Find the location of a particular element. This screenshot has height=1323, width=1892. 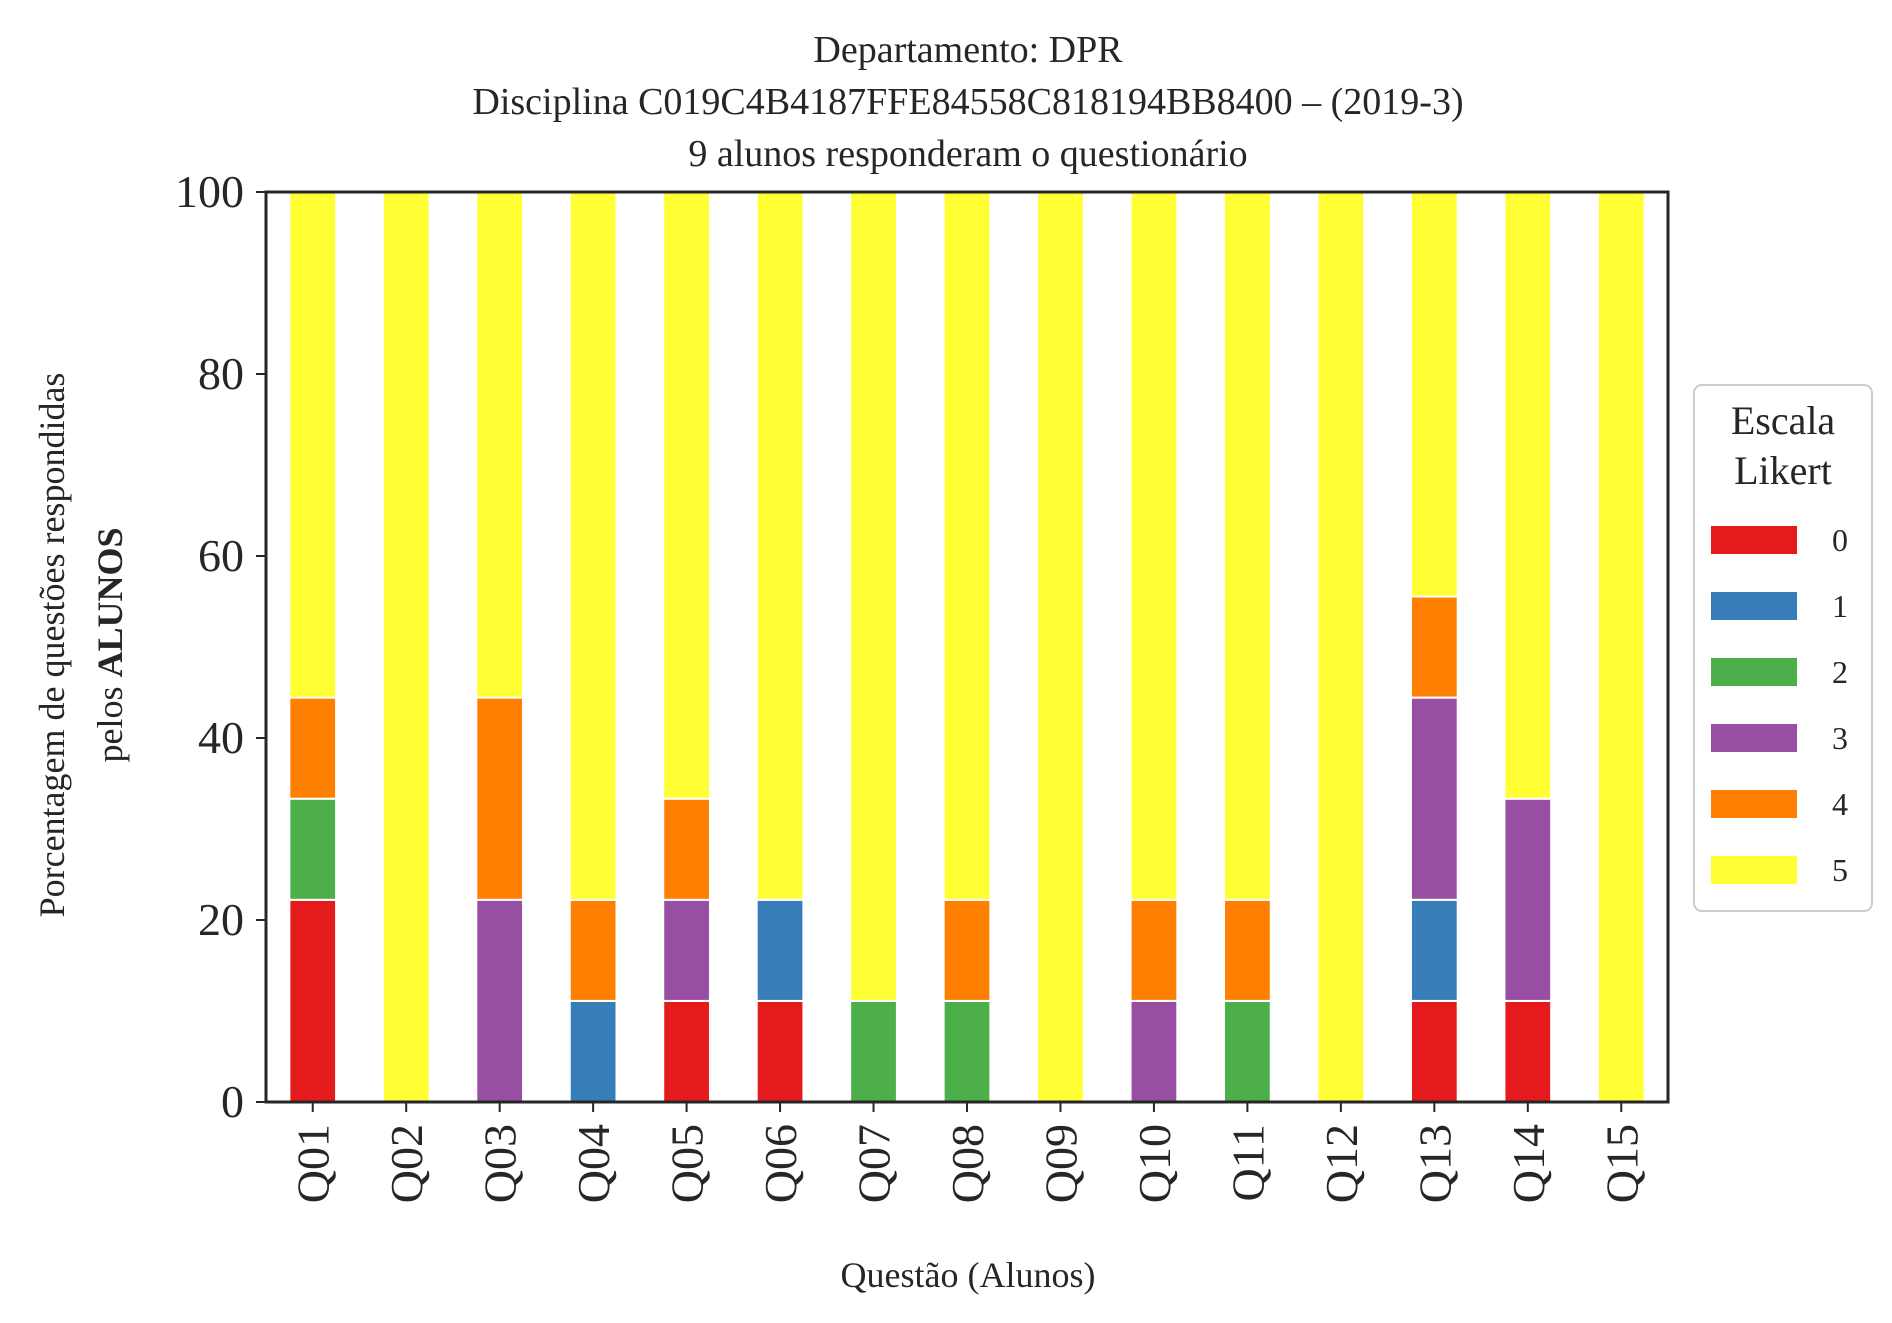

legend-frame is located at coordinates (1783, 648).